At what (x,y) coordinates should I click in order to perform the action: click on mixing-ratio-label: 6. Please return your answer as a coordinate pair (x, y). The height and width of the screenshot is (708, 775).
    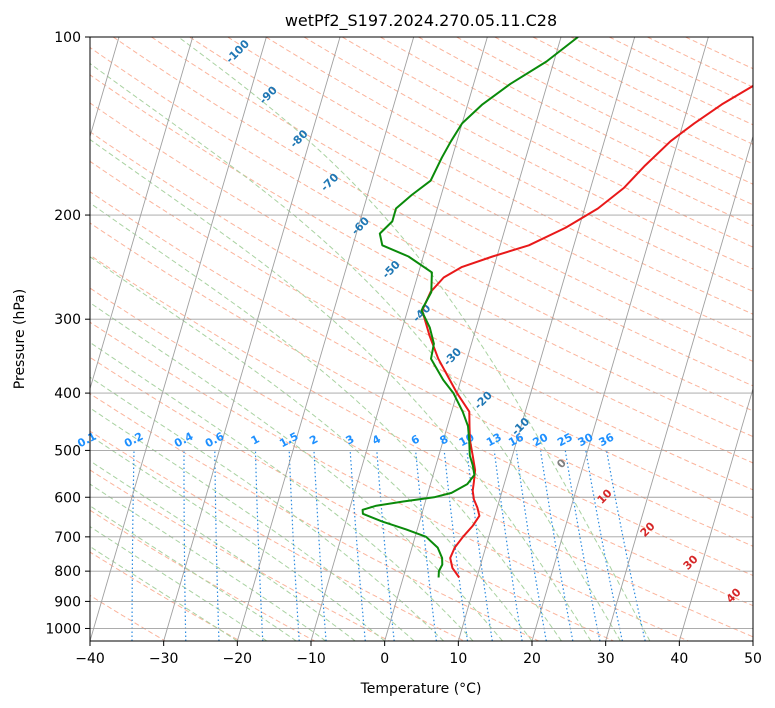
    Looking at the image, I should click on (415, 439).